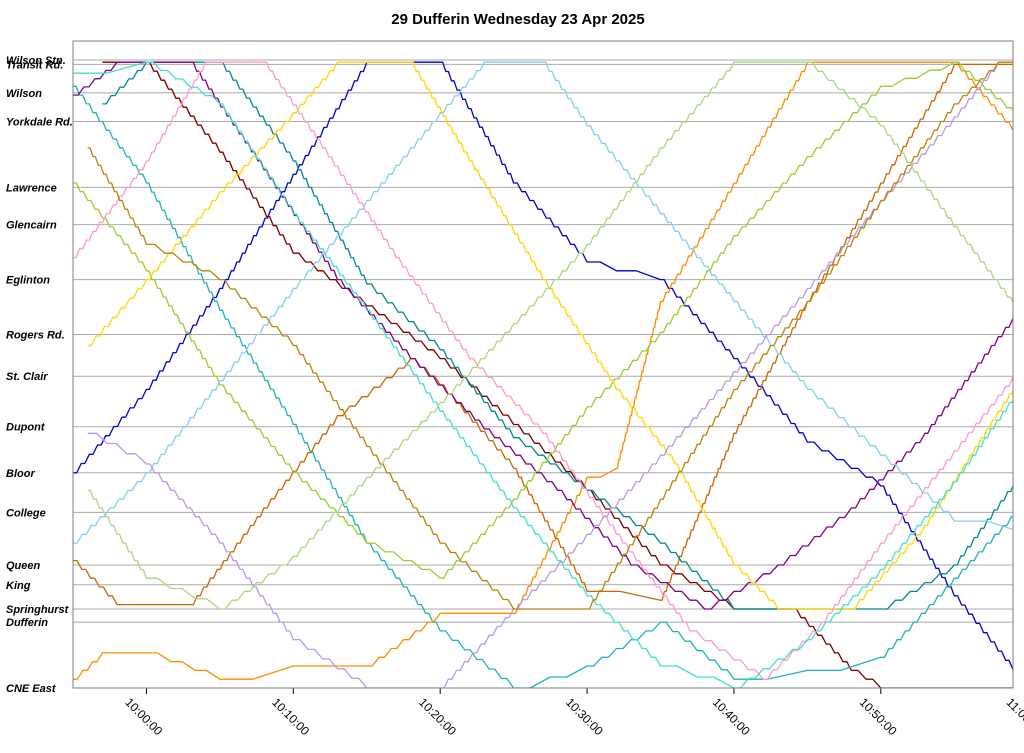  What do you see at coordinates (35, 335) in the screenshot?
I see `stop-label: Rogers Rd.` at bounding box center [35, 335].